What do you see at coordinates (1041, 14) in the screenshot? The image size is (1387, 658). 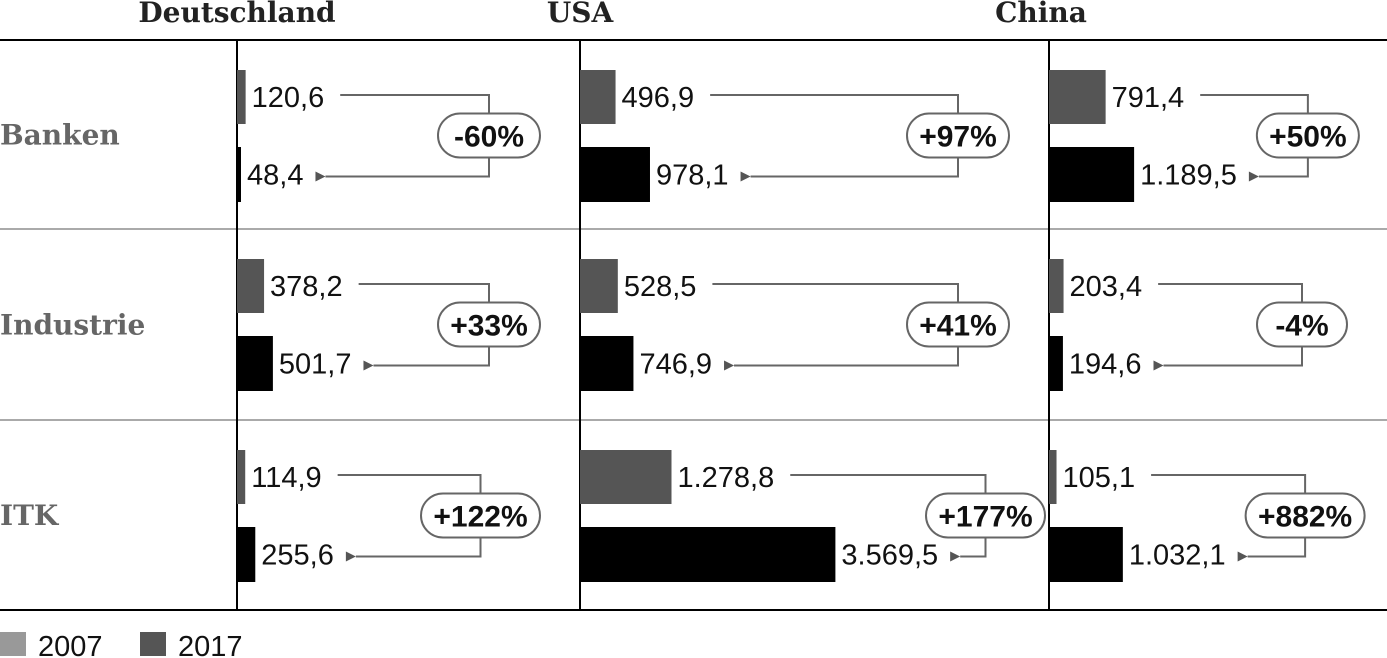 I see `column-header-china: China` at bounding box center [1041, 14].